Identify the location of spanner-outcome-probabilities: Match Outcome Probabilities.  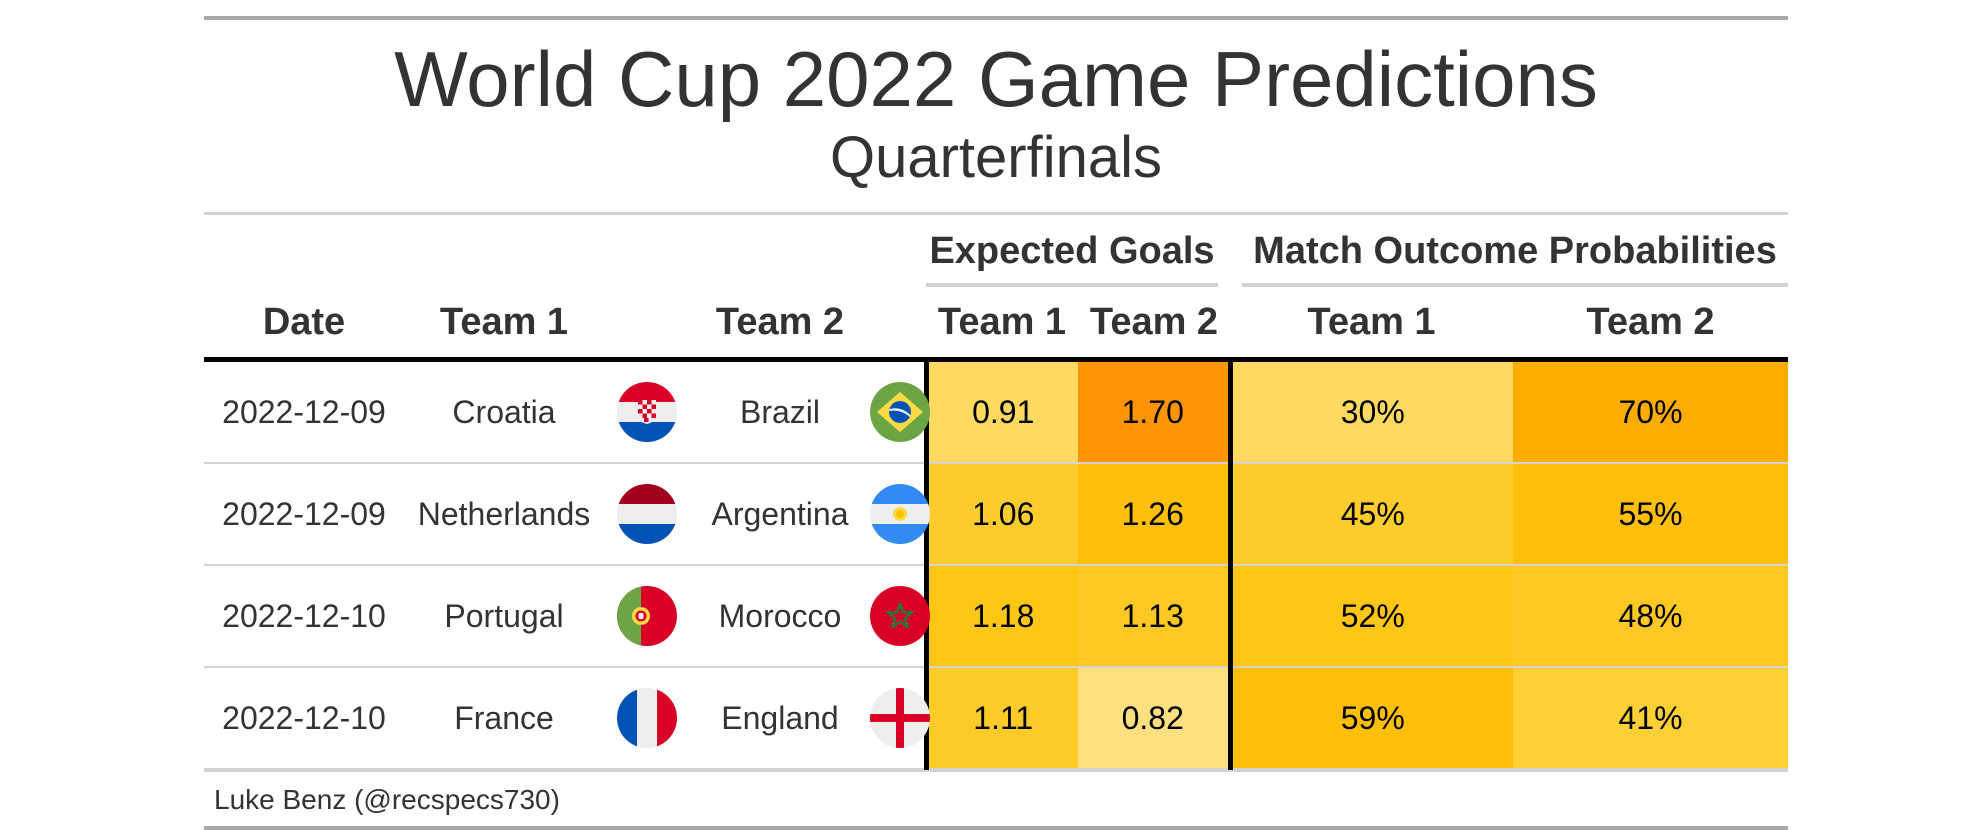
(1509, 251).